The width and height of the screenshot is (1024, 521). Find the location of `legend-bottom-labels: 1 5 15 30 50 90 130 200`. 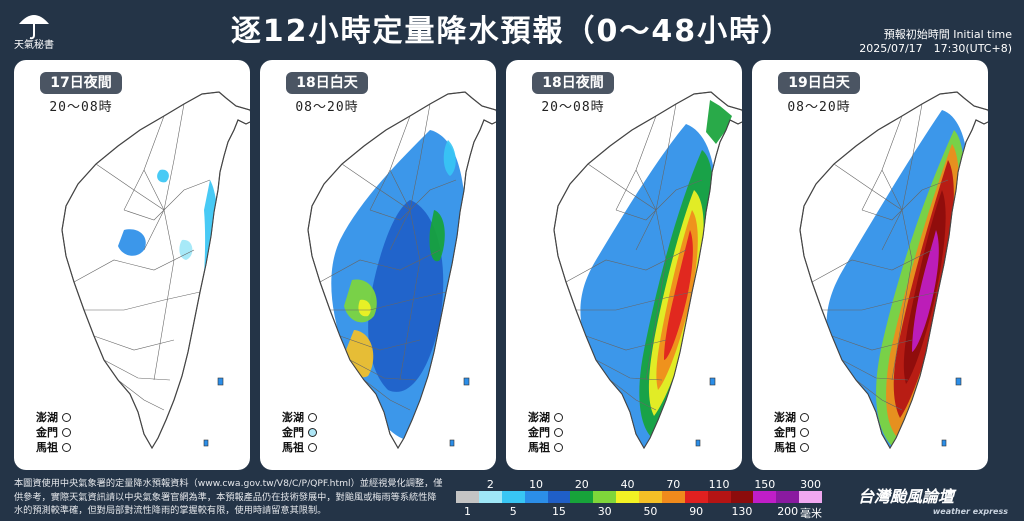

legend-bottom-labels: 1 5 15 30 50 90 130 200 is located at coordinates (642, 511).